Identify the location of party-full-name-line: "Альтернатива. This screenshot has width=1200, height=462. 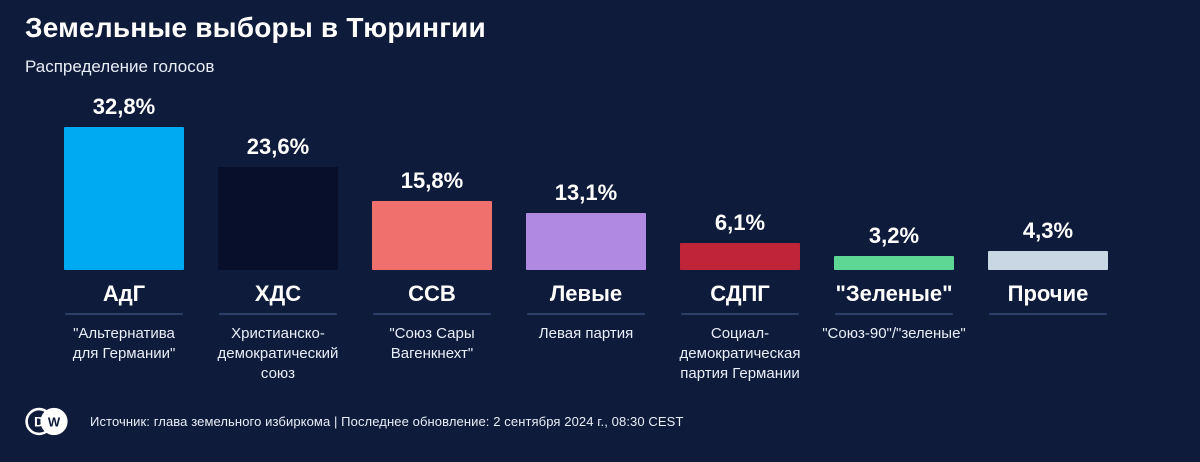
(124, 333).